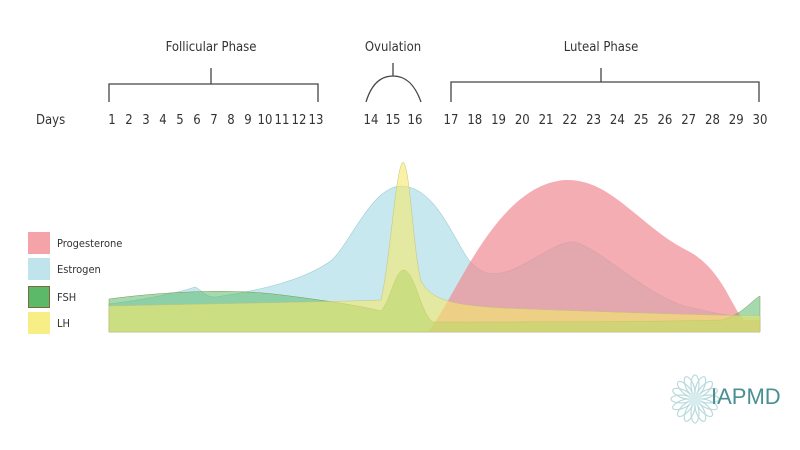 Image resolution: width=800 pixels, height=450 pixels. I want to click on day-label: 4, so click(163, 120).